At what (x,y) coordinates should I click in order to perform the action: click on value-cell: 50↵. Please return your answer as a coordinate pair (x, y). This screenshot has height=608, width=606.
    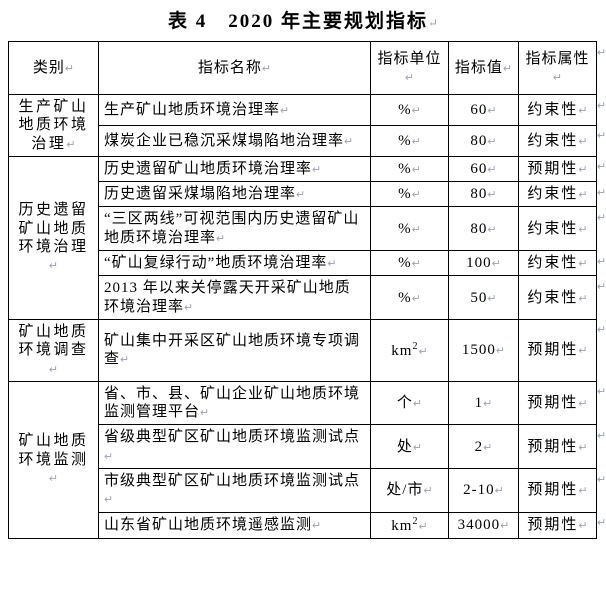
    Looking at the image, I should click on (483, 297).